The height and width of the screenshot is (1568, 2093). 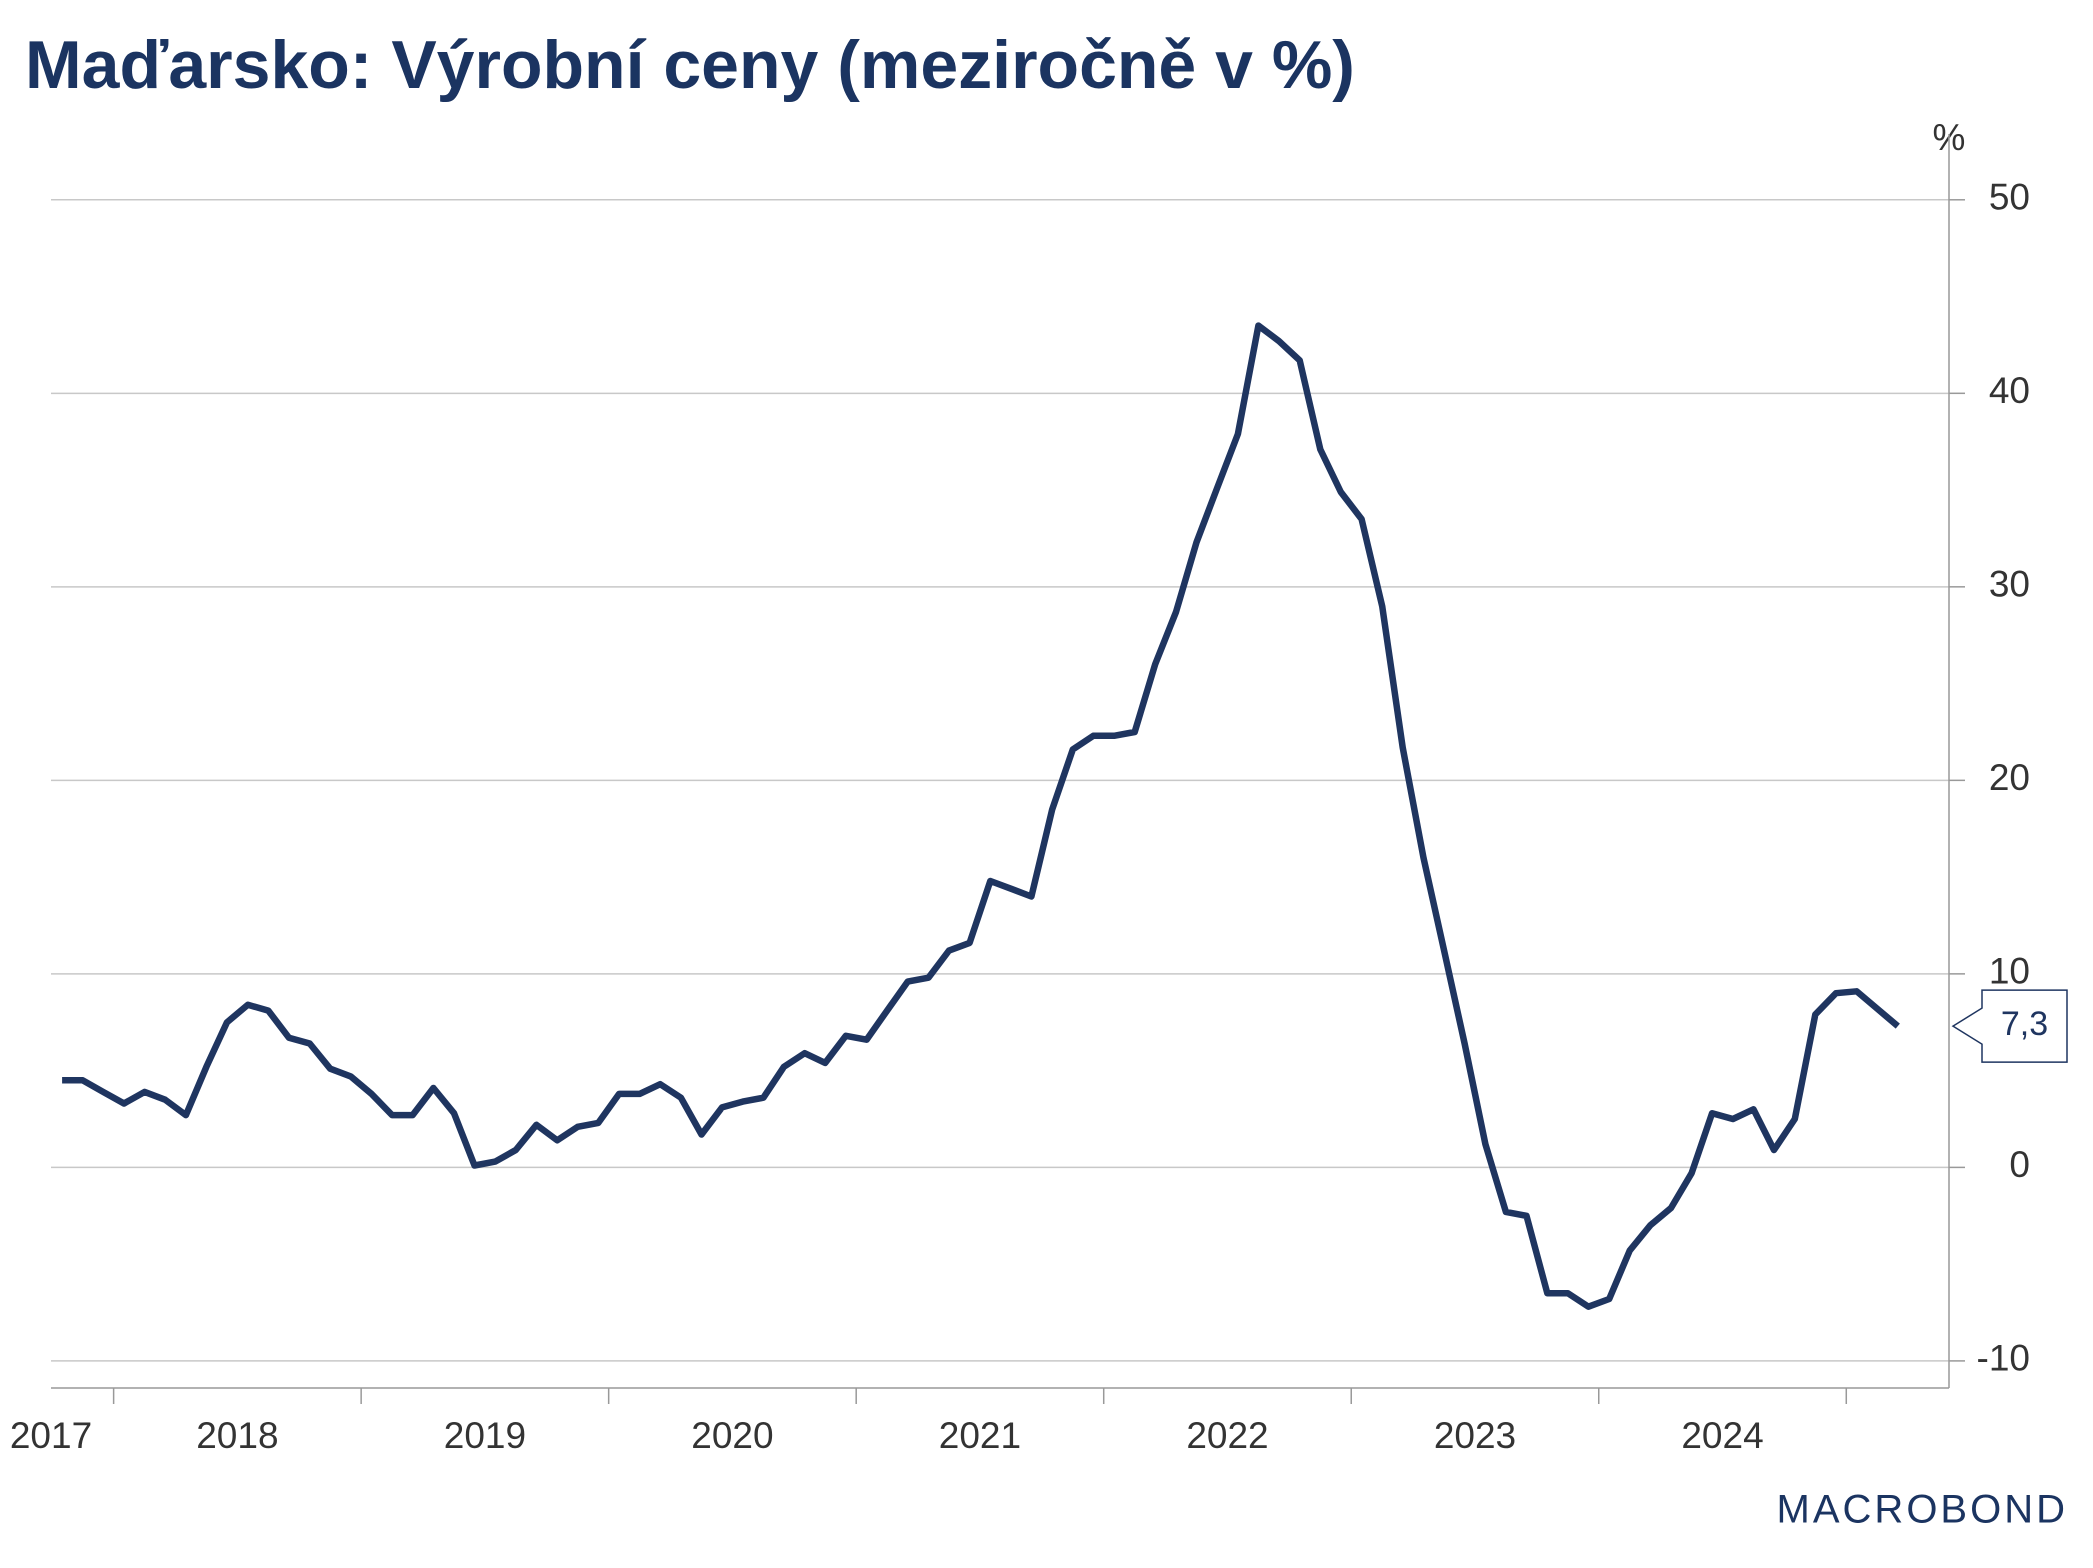 What do you see at coordinates (51, 1435) in the screenshot?
I see `x-tick-label: 2017` at bounding box center [51, 1435].